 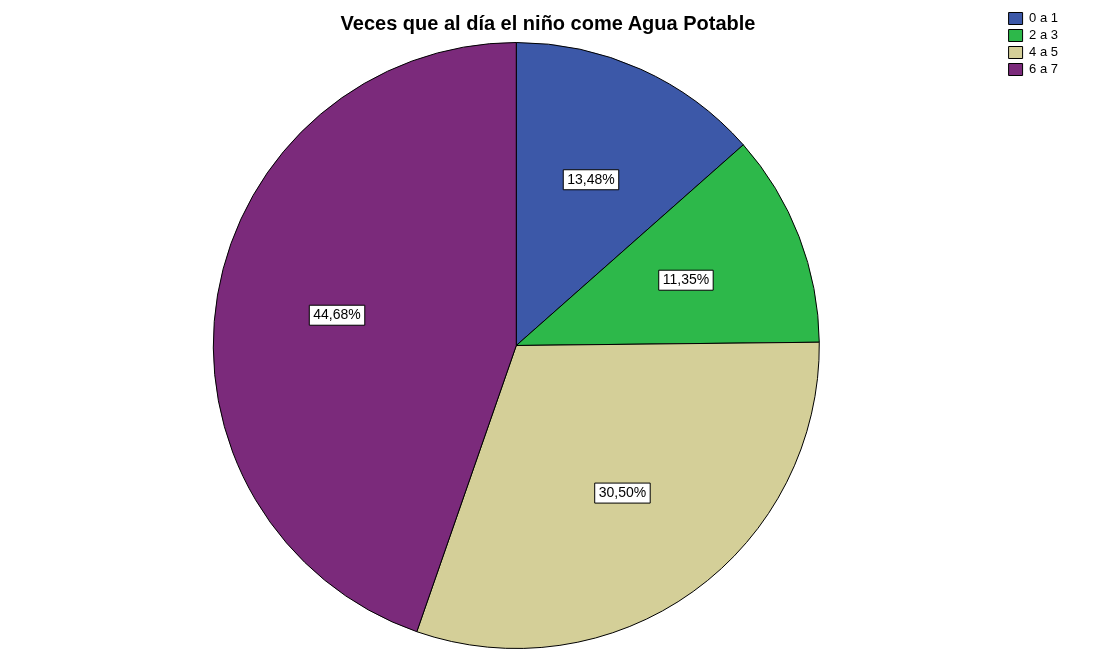 What do you see at coordinates (1044, 35) in the screenshot?
I see `legend-label: 2 a 3` at bounding box center [1044, 35].